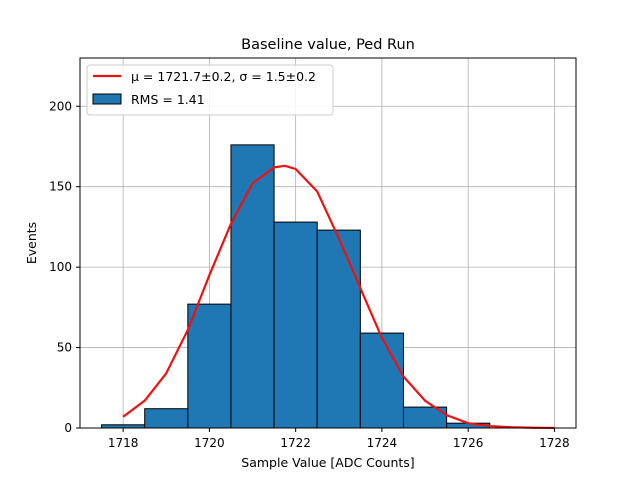 The image size is (640, 480). What do you see at coordinates (339, 439) in the screenshot?
I see `x-axis-ticks: 1718 1720 1722 1724 1726 1728` at bounding box center [339, 439].